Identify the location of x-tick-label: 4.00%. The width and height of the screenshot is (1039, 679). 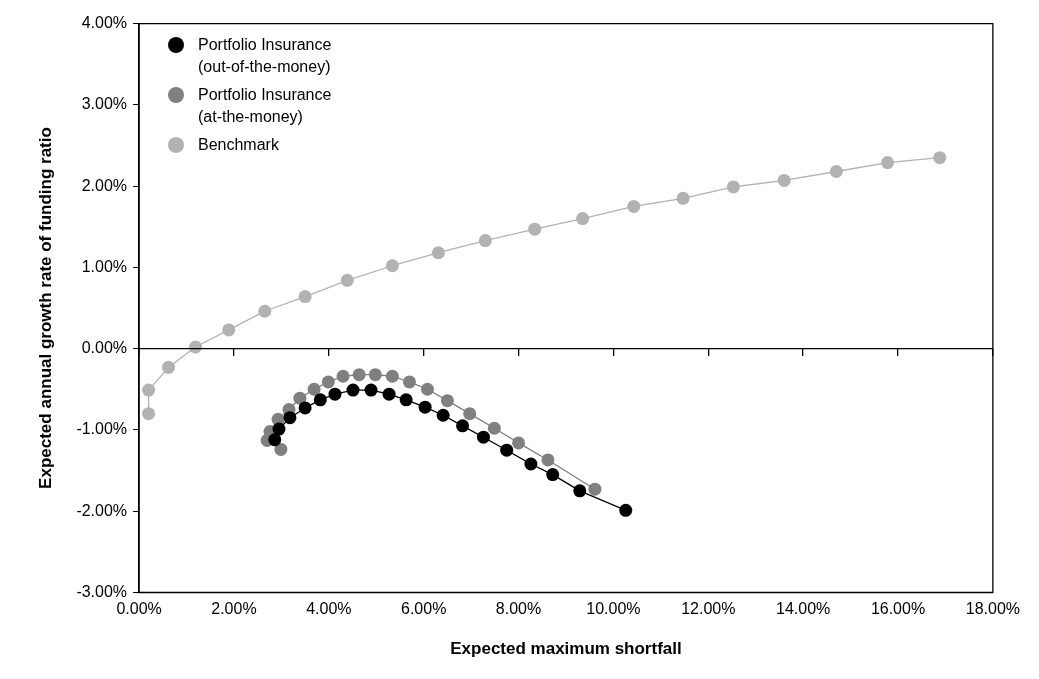
(329, 609).